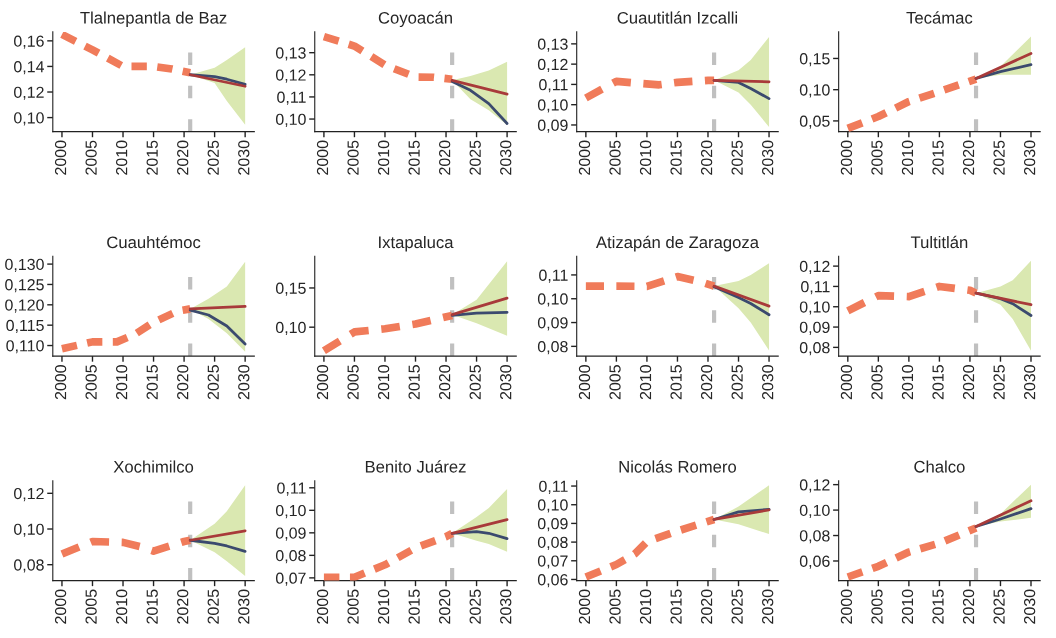  I want to click on chart-title: Tlalnepantla de Baz, so click(153, 19).